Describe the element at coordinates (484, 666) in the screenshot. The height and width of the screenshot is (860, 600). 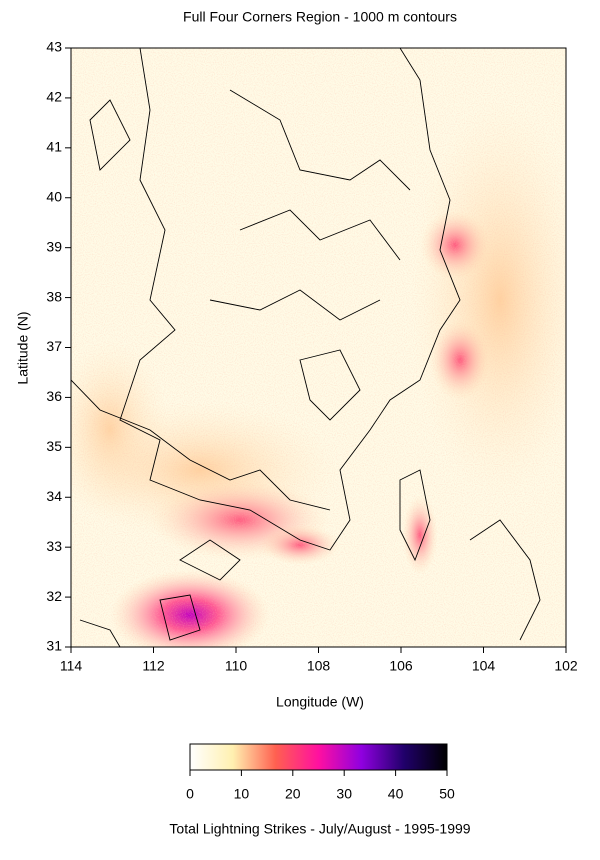
I see `x-tick-label: 104` at that location.